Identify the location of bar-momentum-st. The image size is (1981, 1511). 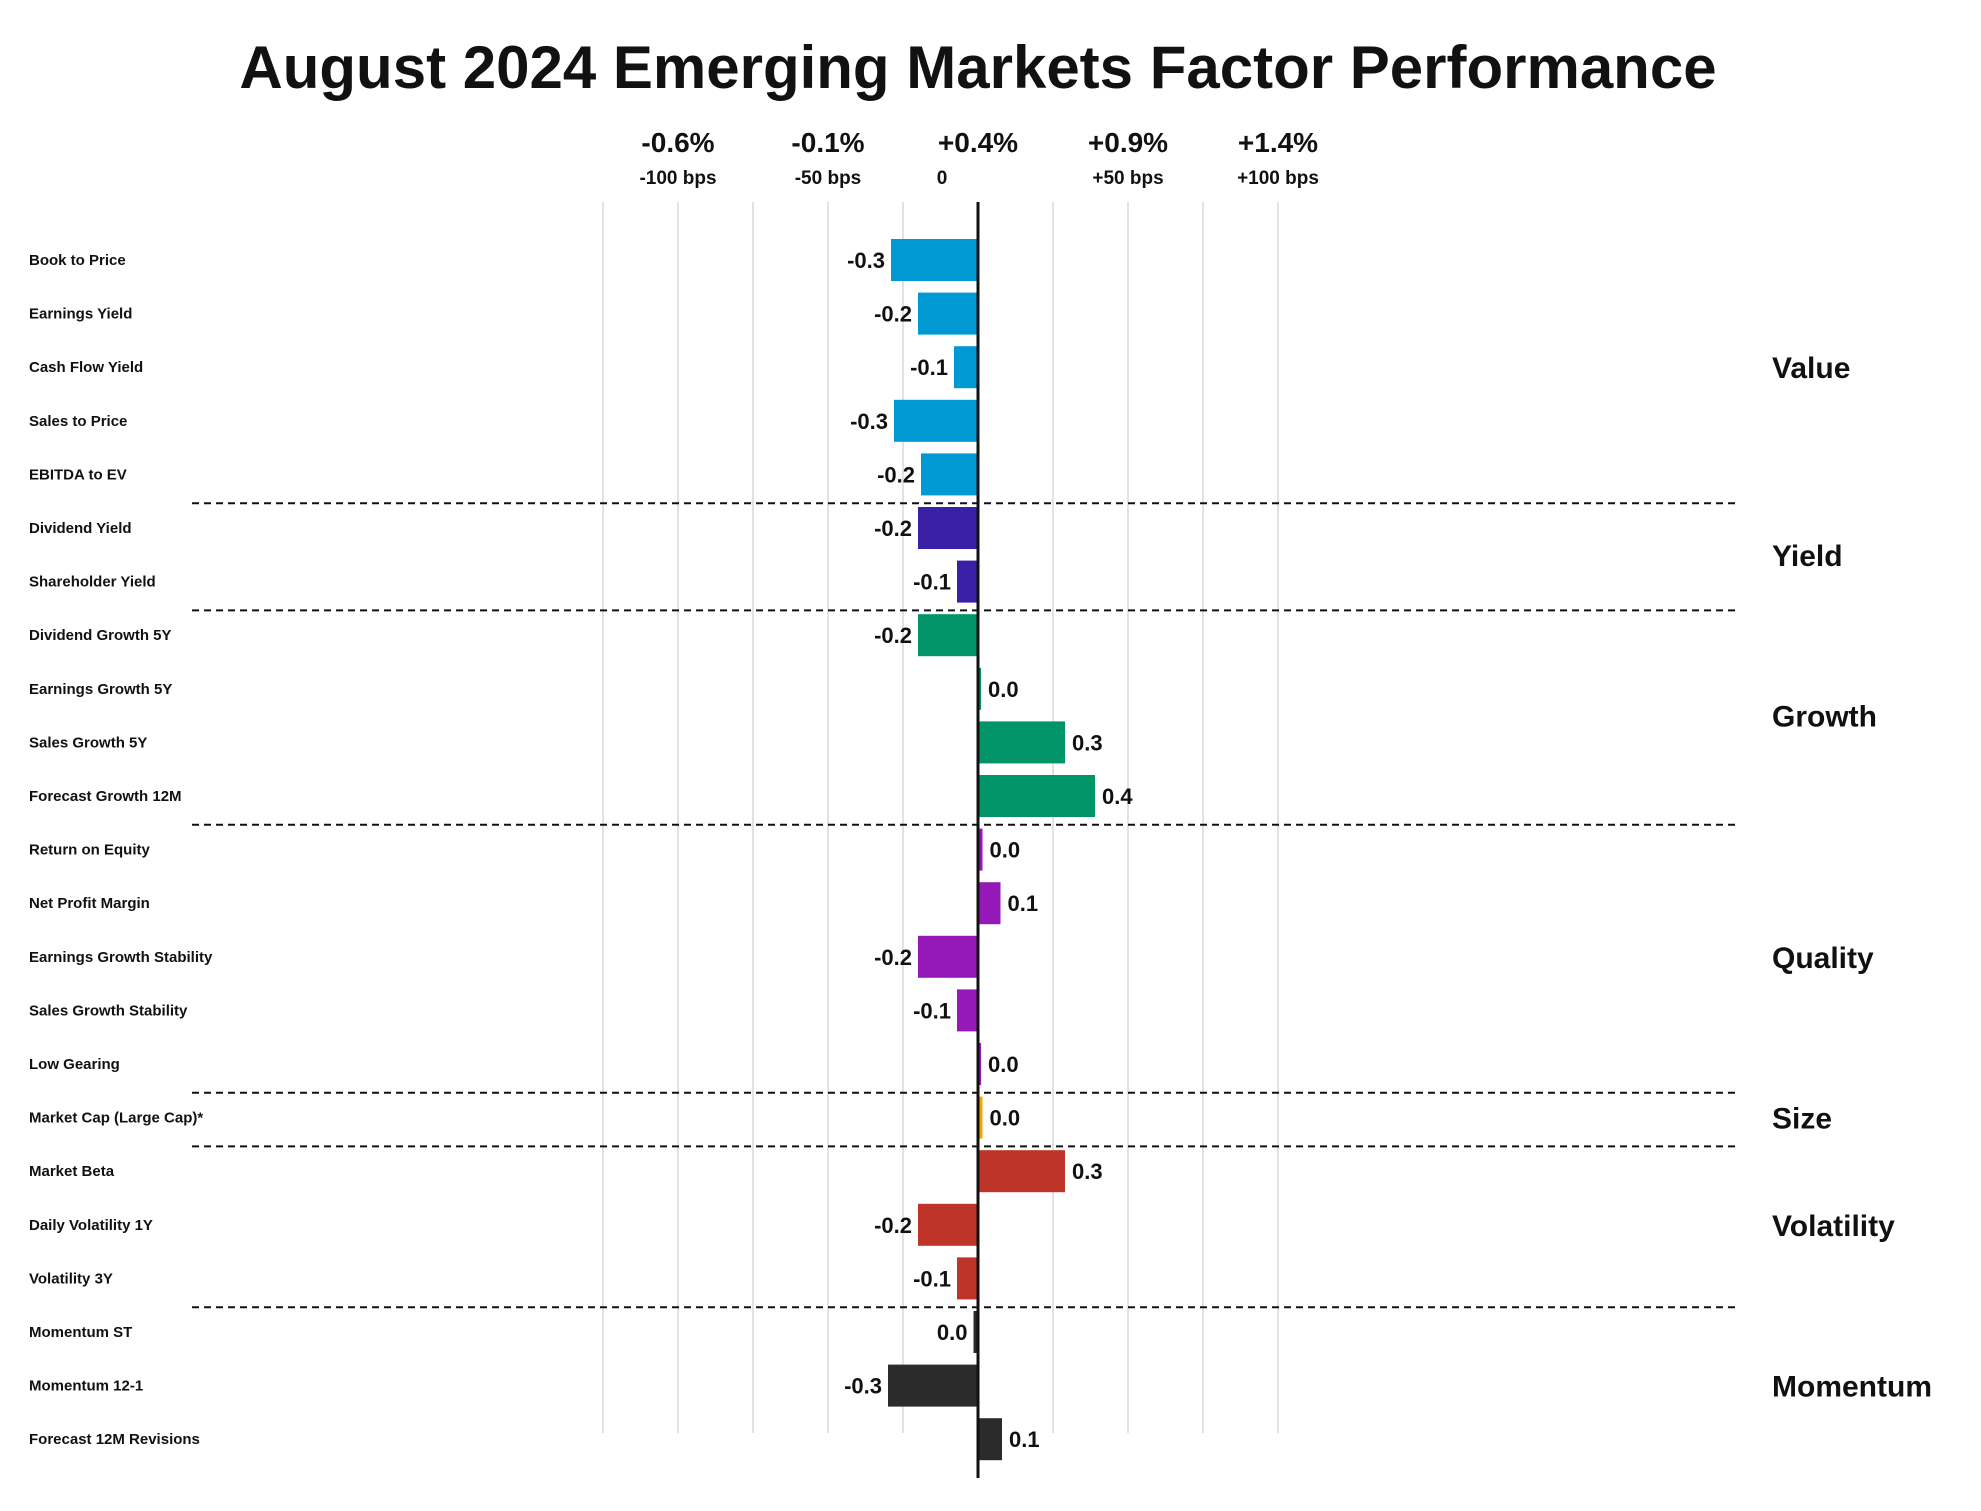
(975, 1332).